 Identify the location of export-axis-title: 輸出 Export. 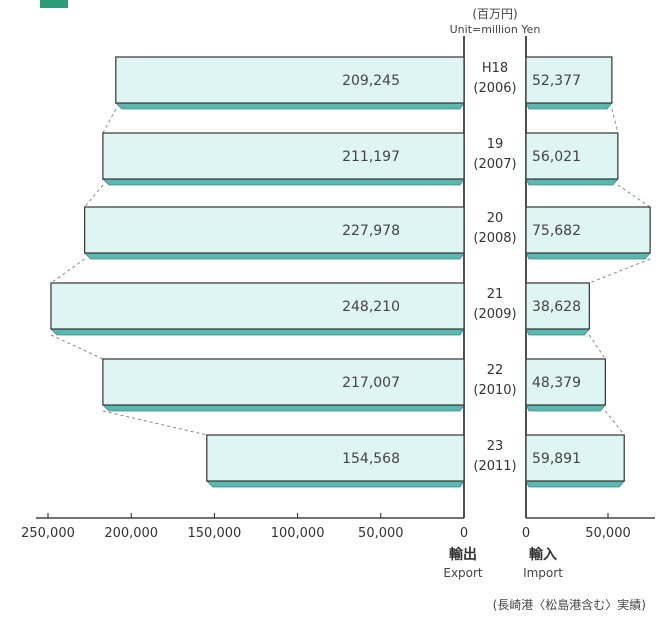
(463, 564).